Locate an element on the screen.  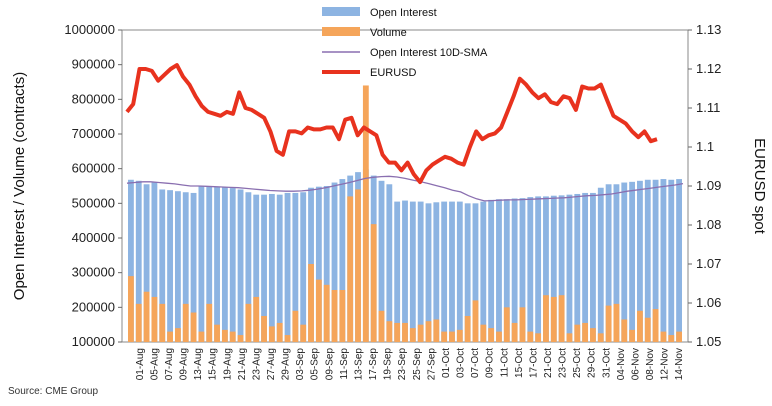
right-axis-tick-label: 1.12 is located at coordinates (708, 68).